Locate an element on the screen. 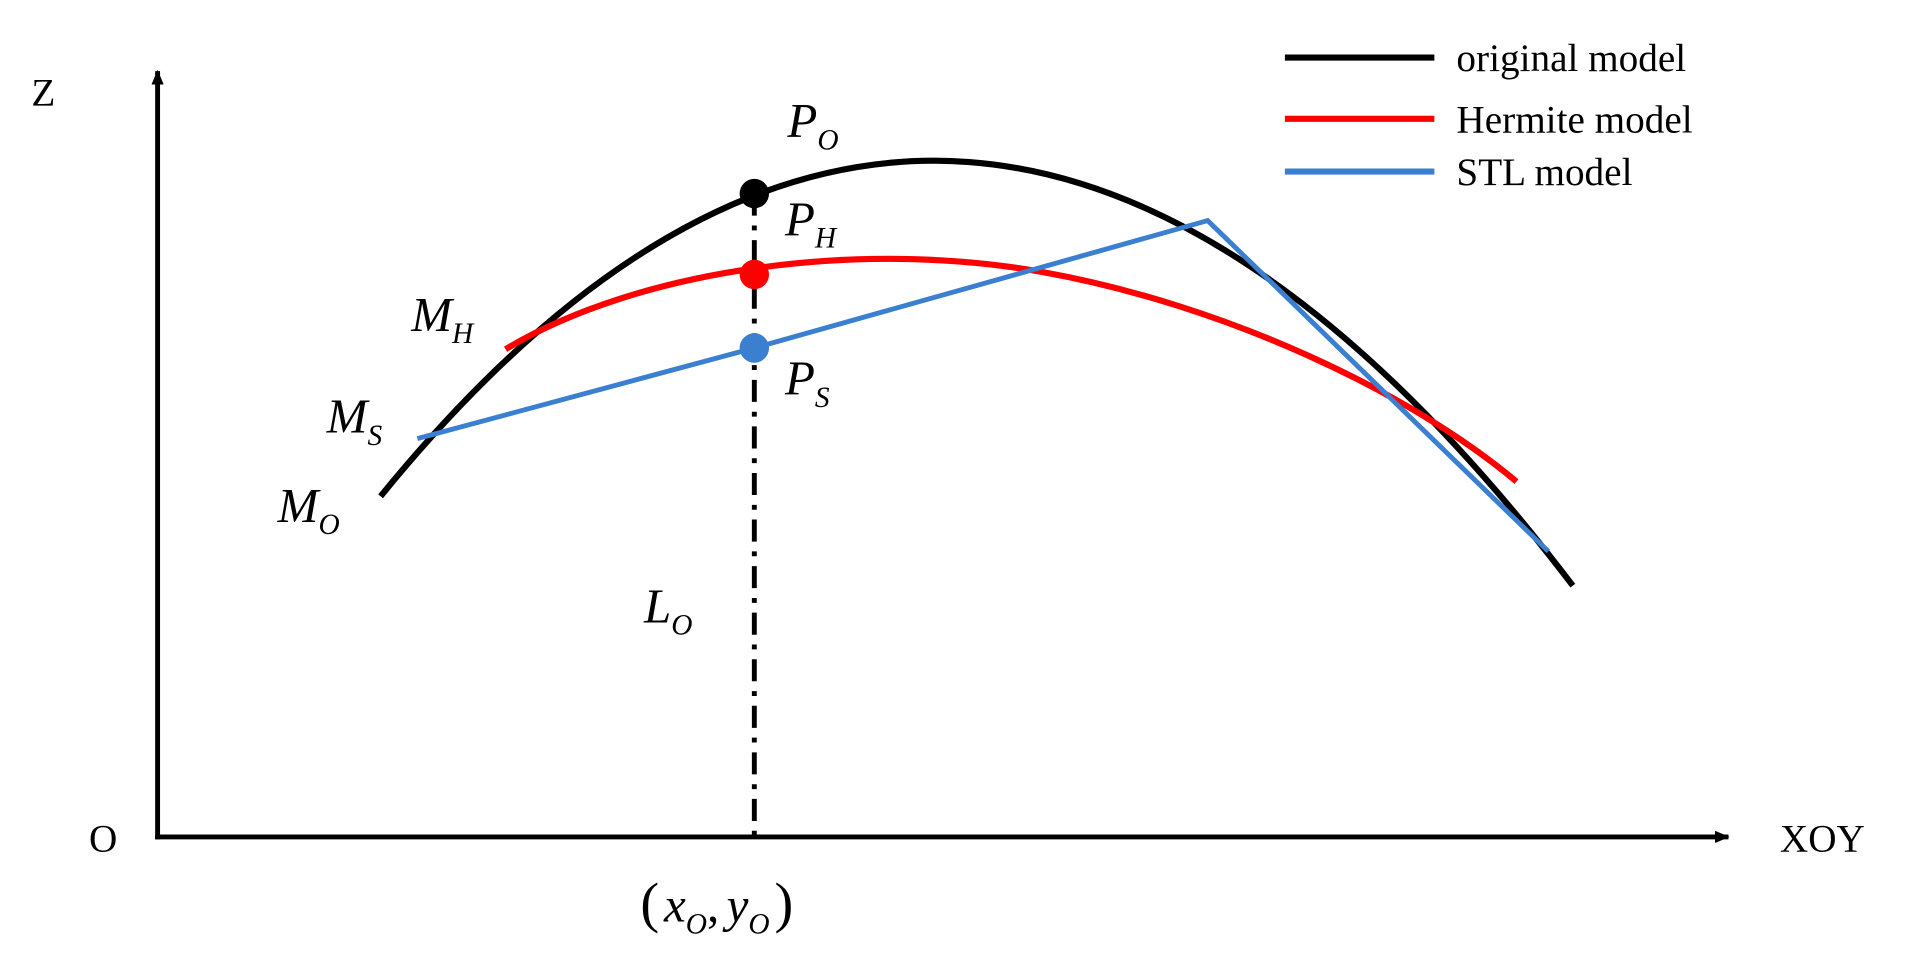  label-main: L is located at coordinates (657, 605).